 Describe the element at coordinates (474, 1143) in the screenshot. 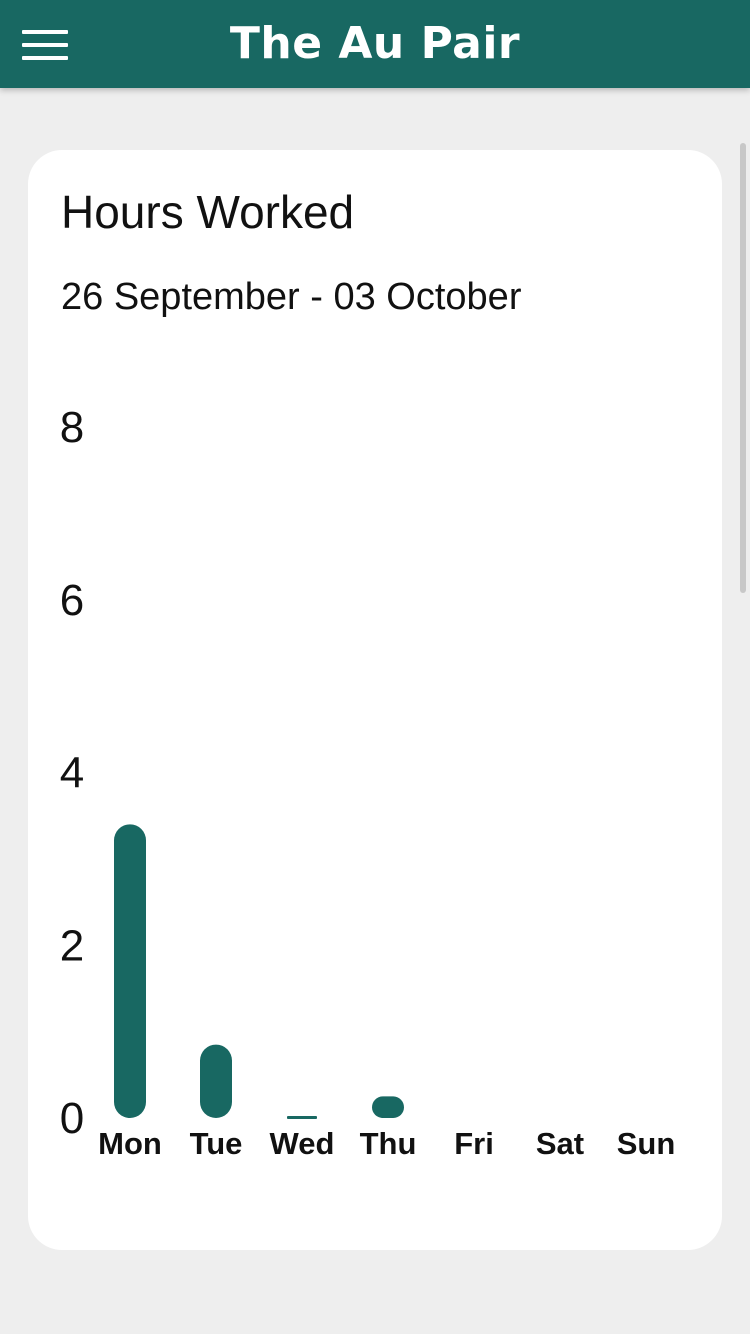

I see `x-tick-label: Fri` at that location.